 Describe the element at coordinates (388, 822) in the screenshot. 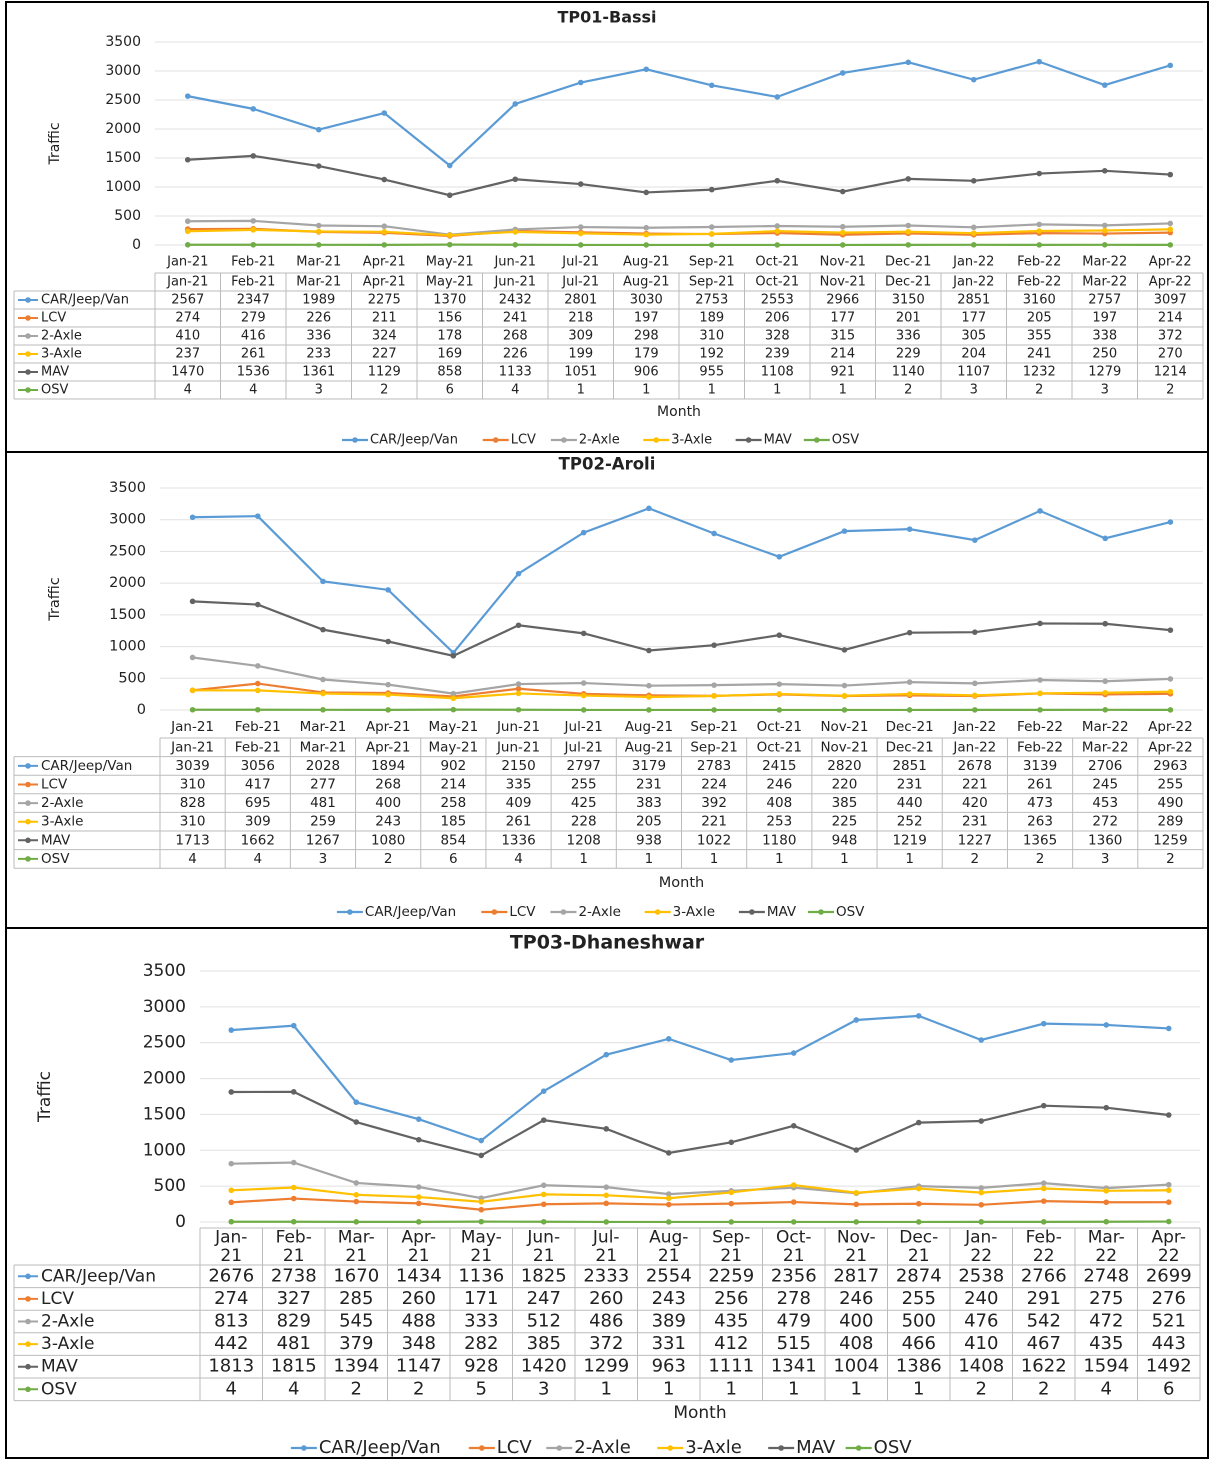

I see `table-value: 243` at that location.